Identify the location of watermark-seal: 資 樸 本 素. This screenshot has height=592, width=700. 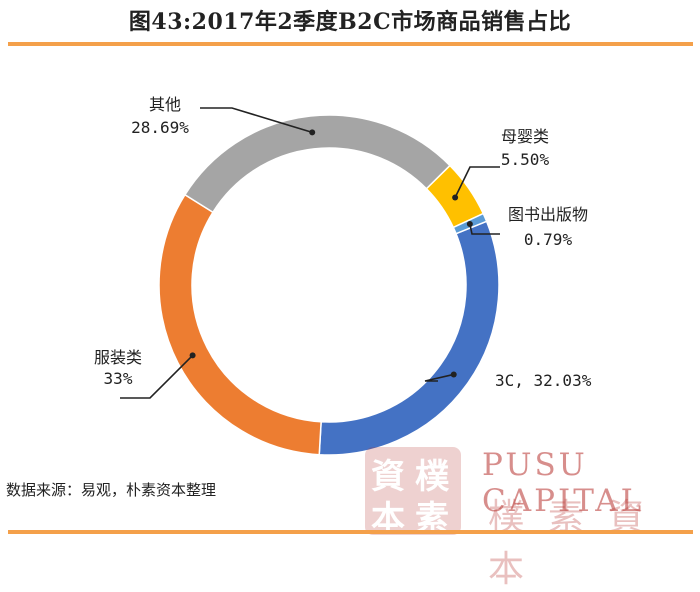
(413, 493).